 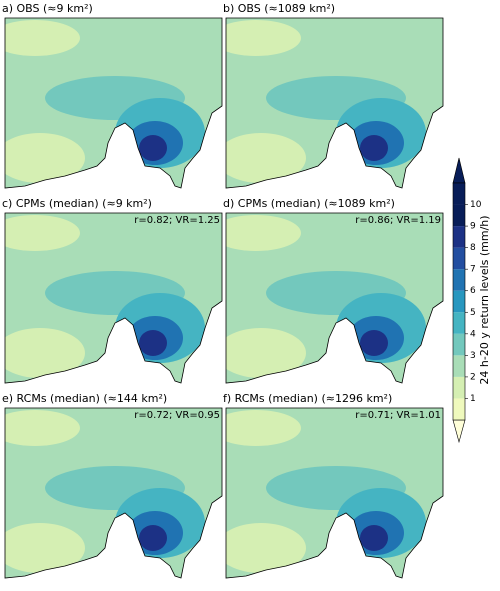 I want to click on colorbar-label: 24 h-20 y return levels (mm/h), so click(x=484, y=299).